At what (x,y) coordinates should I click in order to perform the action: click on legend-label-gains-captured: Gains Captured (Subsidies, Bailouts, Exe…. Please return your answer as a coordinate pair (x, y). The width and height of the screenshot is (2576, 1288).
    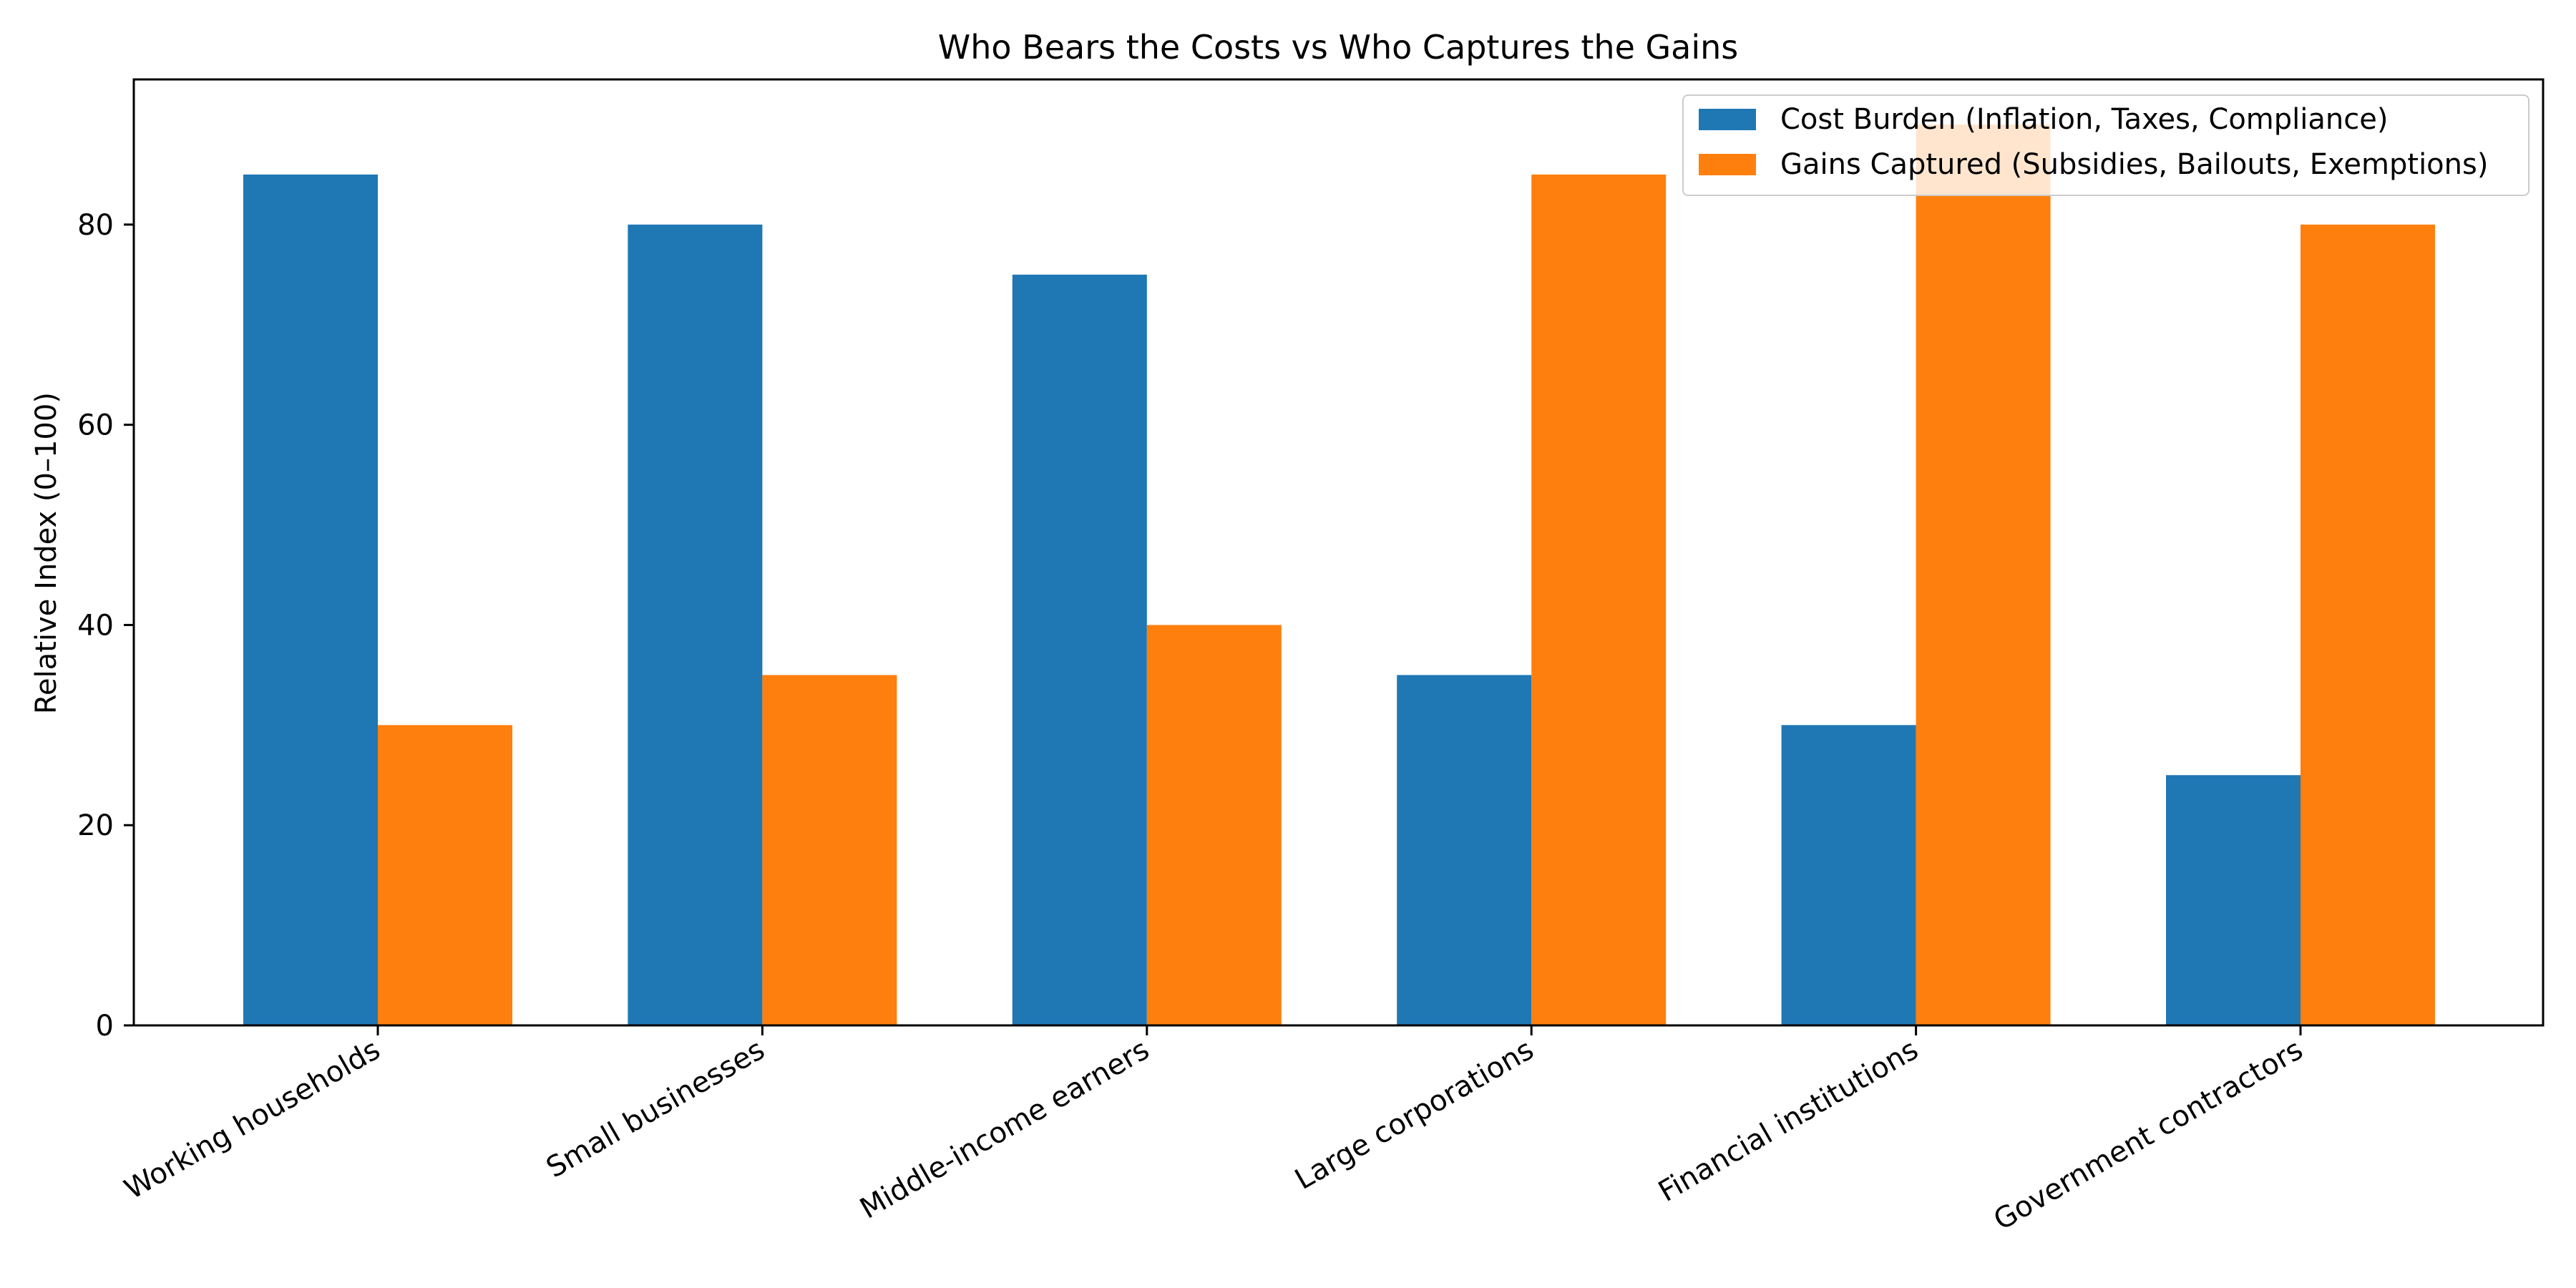
    Looking at the image, I should click on (2134, 164).